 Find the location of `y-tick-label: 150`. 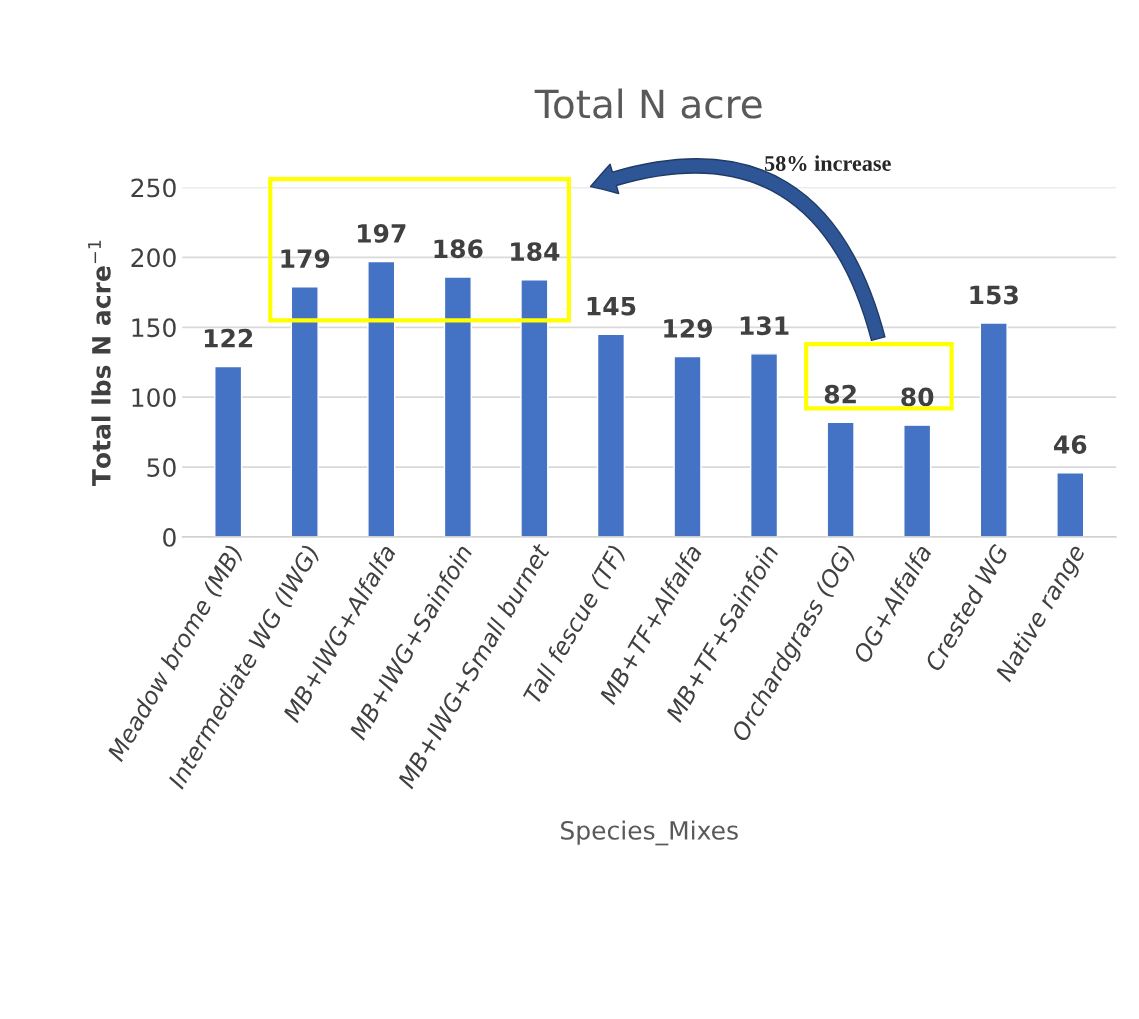

y-tick-label: 150 is located at coordinates (154, 328).